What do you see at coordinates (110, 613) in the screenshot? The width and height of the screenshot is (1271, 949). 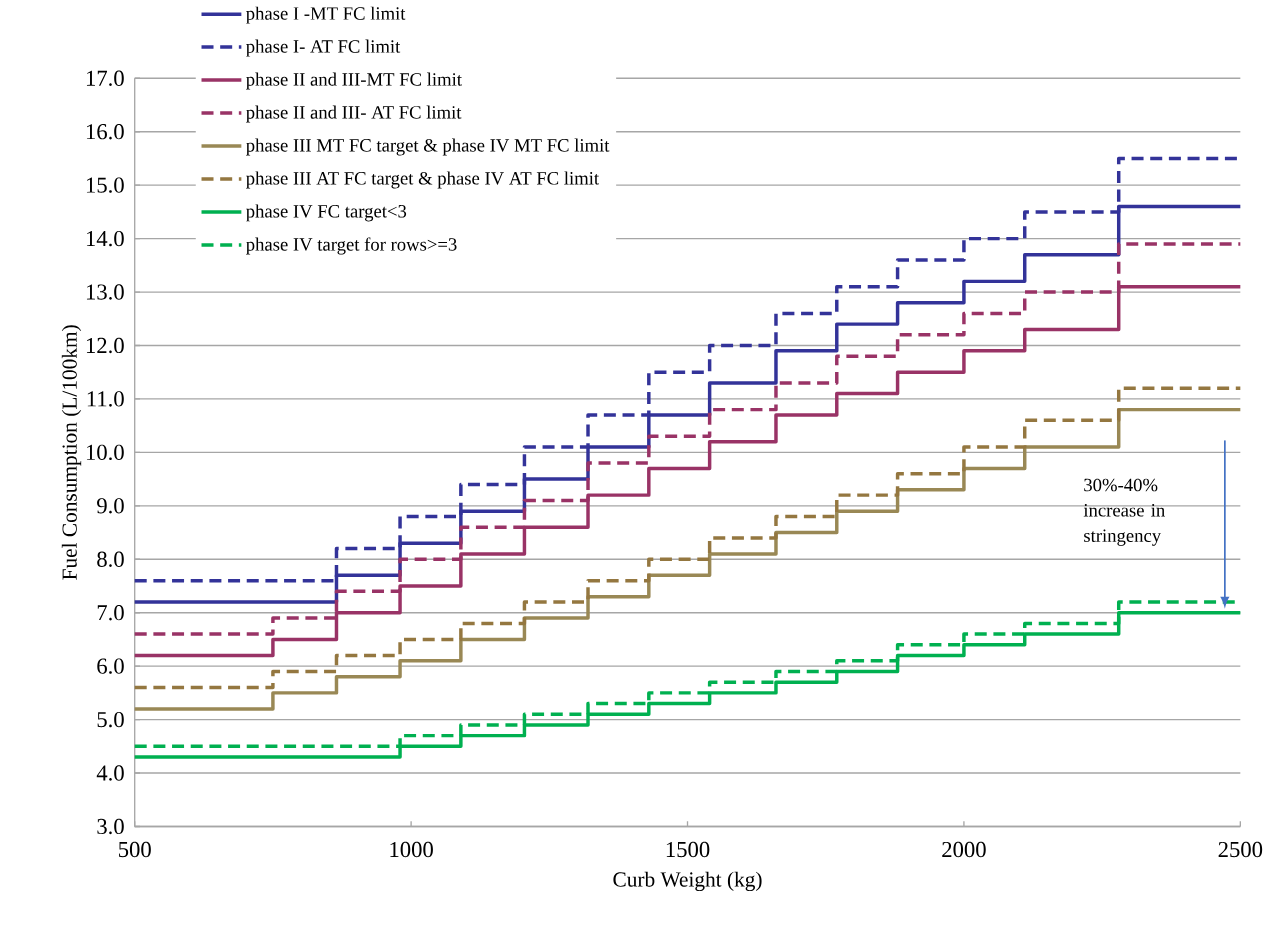 I see `y-tick-label: 7.0` at bounding box center [110, 613].